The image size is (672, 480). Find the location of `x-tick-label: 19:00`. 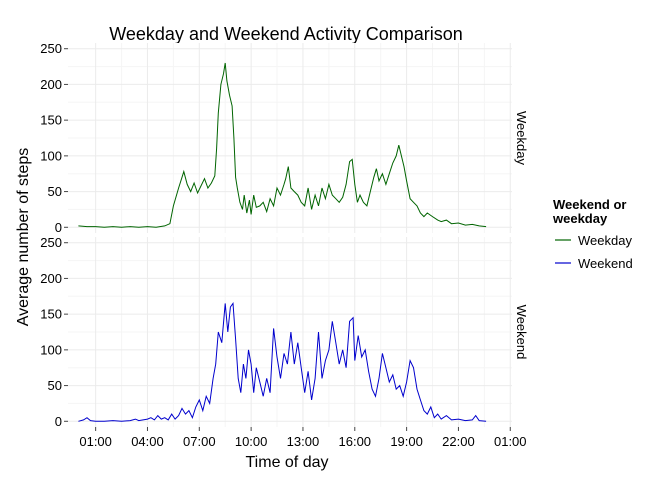

x-tick-label: 19:00 is located at coordinates (406, 441).